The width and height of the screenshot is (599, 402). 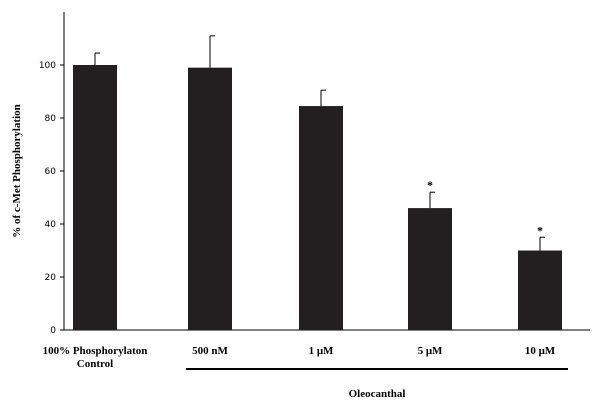 I want to click on y-tick-label: 80, so click(x=51, y=119).